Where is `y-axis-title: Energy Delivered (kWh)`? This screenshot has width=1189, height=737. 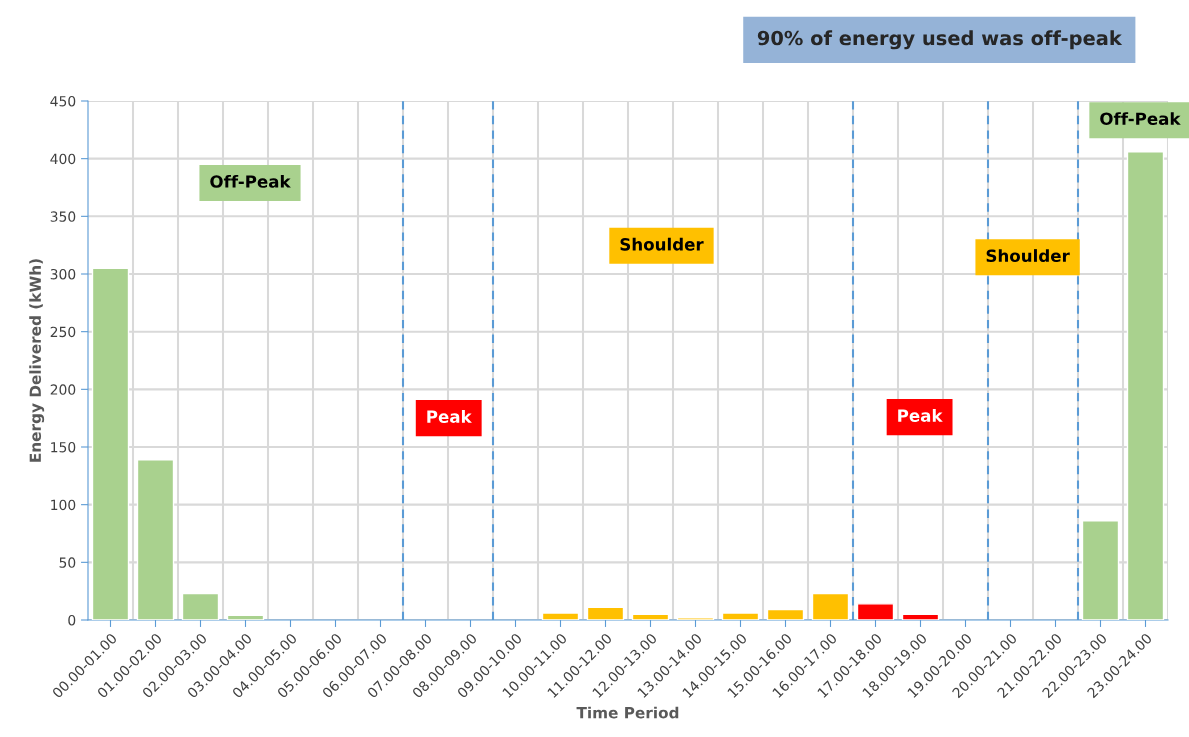 y-axis-title: Energy Delivered (kWh) is located at coordinates (37, 360).